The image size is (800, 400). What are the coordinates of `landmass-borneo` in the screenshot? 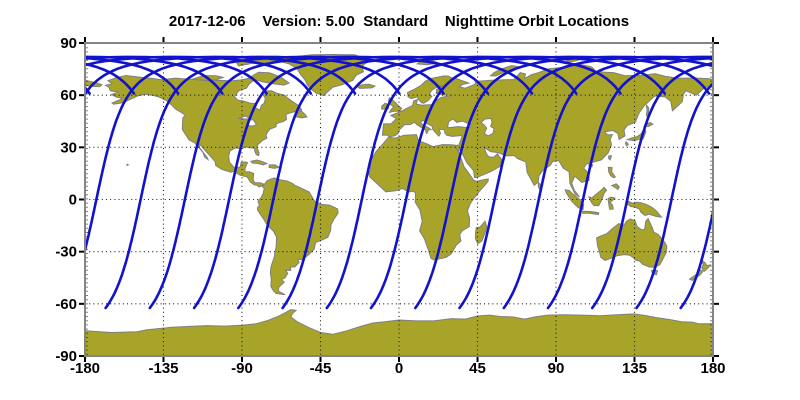 It's located at (598, 196).